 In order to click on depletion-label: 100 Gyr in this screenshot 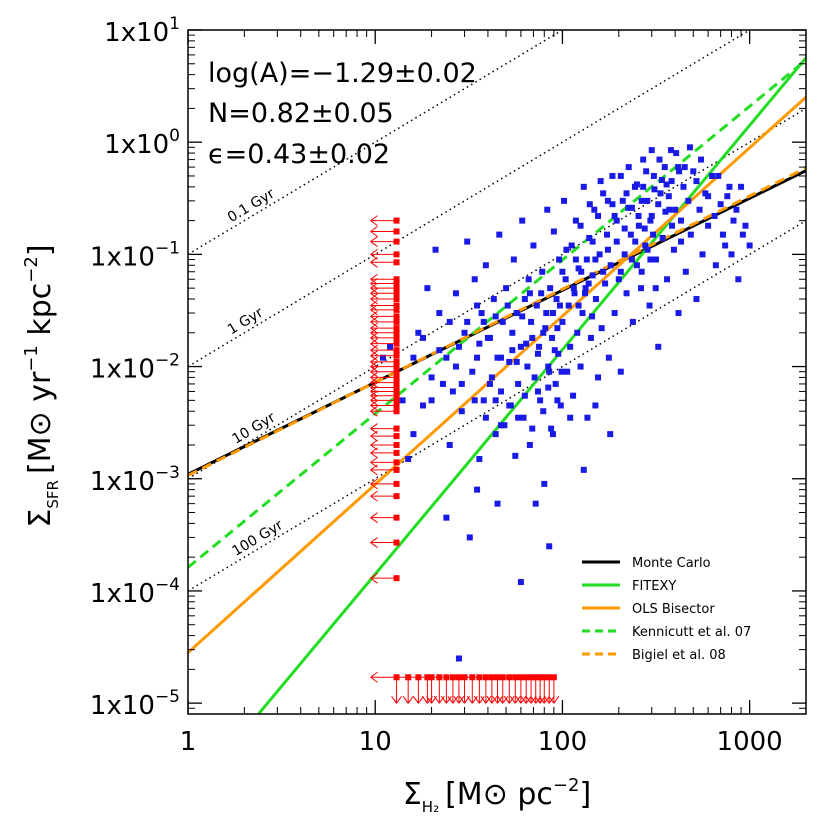, I will do `click(258, 538)`.